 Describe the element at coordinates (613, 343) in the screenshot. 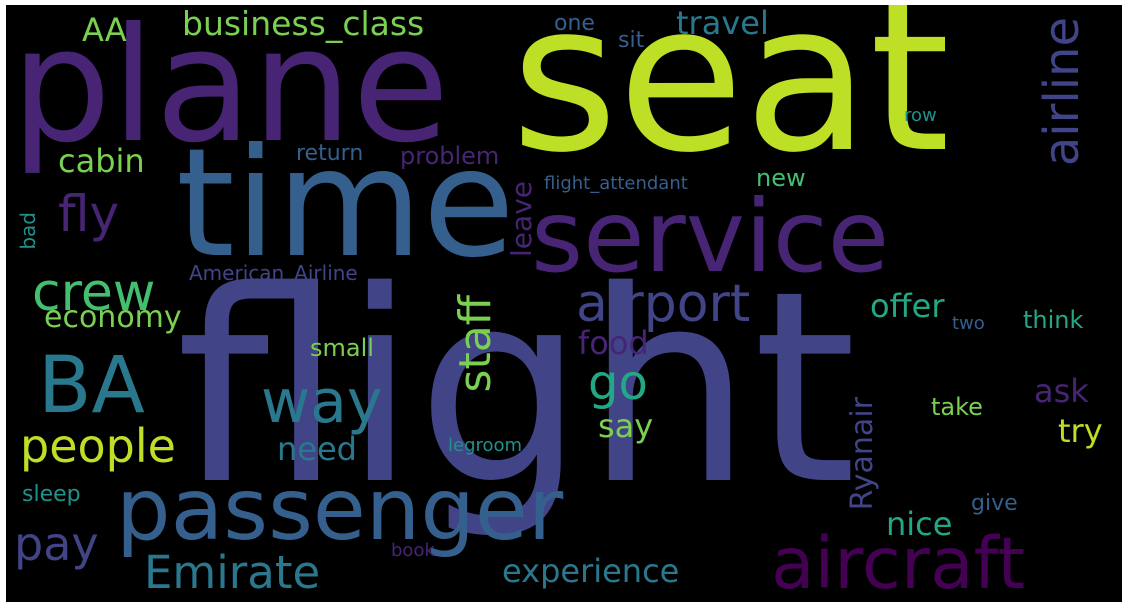

I see `word-food: food` at that location.